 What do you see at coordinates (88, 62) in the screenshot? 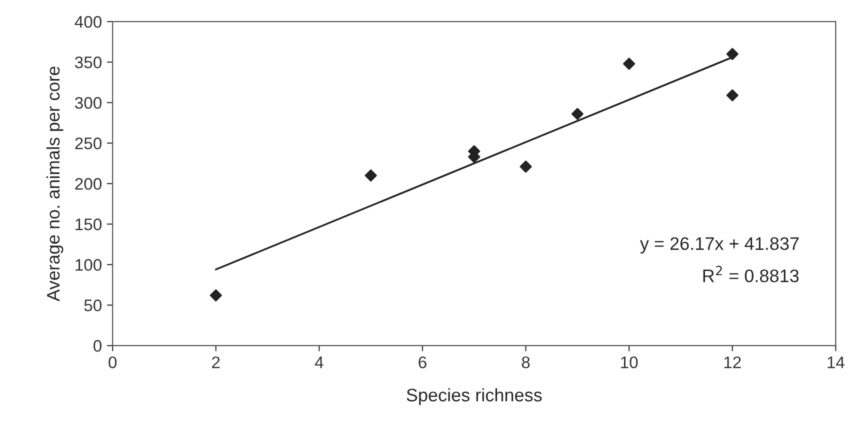
I see `y-tick-label: 350` at bounding box center [88, 62].